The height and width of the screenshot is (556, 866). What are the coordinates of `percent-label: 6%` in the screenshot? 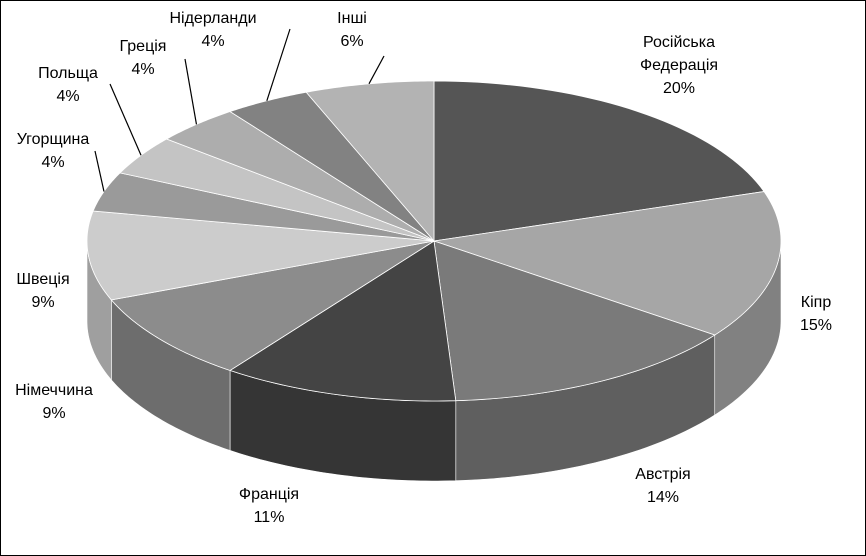 It's located at (352, 41).